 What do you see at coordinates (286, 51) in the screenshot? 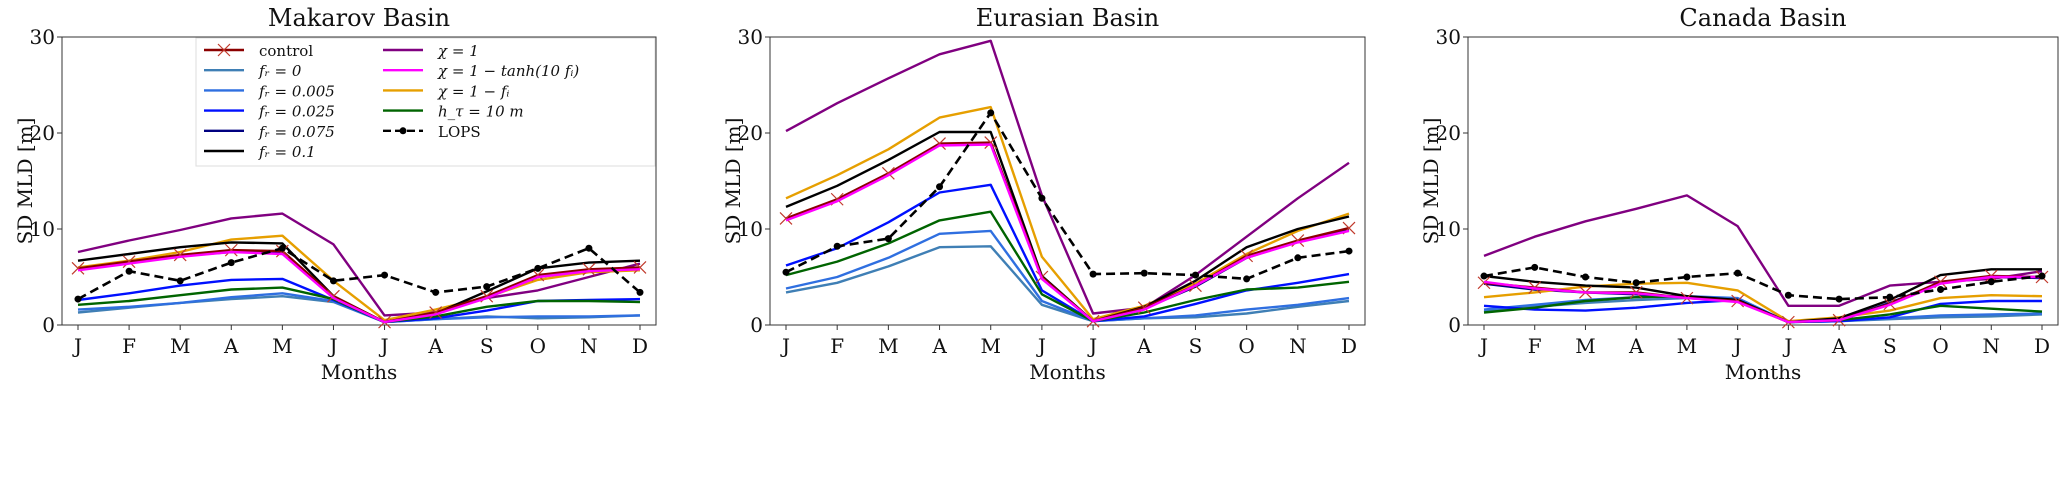
I see `legend-label: control` at bounding box center [286, 51].